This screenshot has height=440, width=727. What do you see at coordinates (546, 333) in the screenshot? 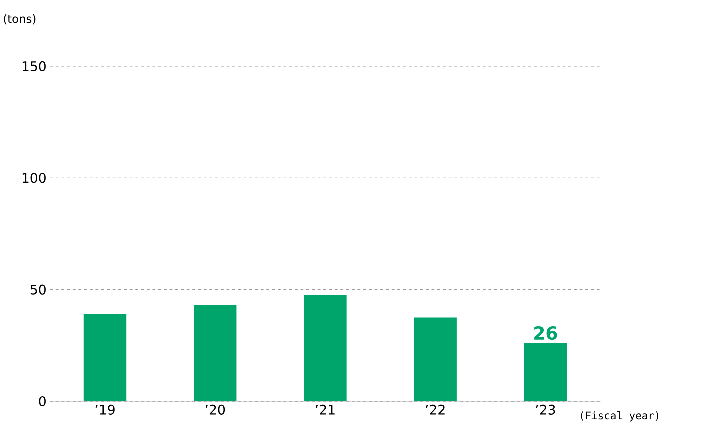
I see `data-label: 26` at bounding box center [546, 333].